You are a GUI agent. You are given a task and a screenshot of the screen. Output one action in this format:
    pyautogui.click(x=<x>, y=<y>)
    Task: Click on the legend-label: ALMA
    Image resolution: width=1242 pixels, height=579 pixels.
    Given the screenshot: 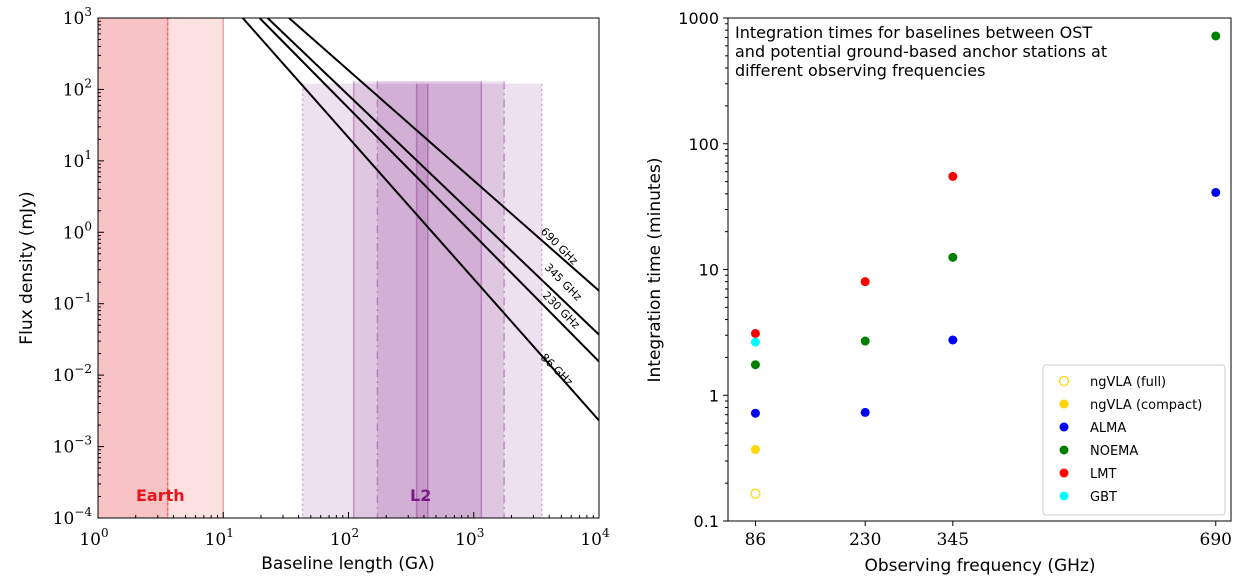 What is the action you would take?
    pyautogui.click(x=1108, y=428)
    